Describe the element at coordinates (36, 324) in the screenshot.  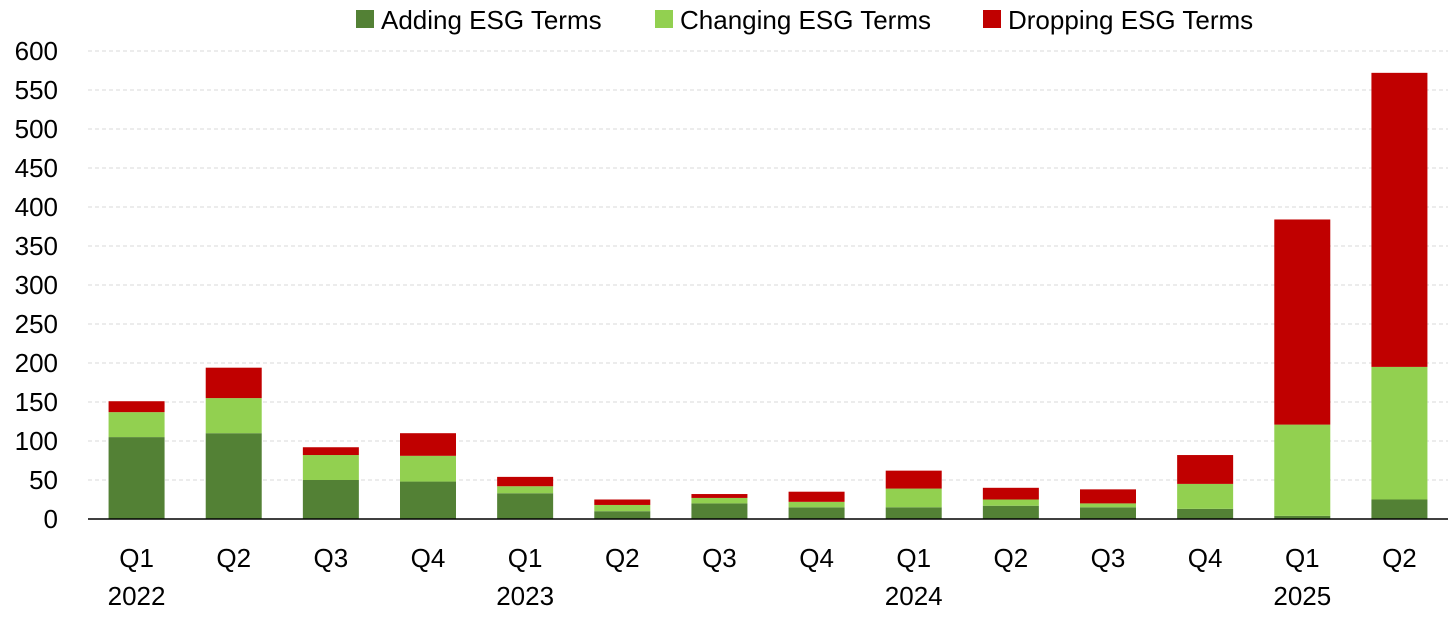
I see `y-tick-label: 250` at that location.